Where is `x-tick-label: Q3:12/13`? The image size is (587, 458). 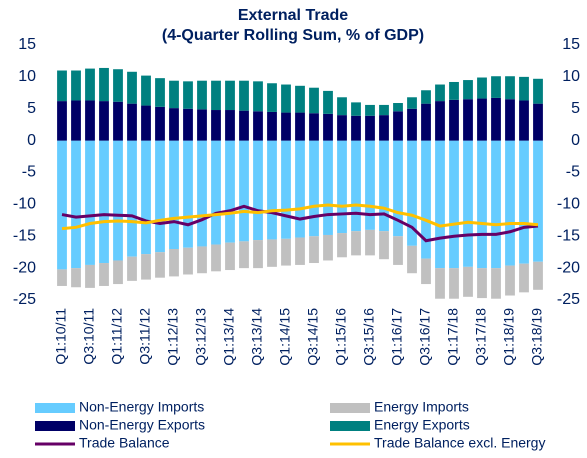 x-tick-label: Q3:12/13 is located at coordinates (201, 337).